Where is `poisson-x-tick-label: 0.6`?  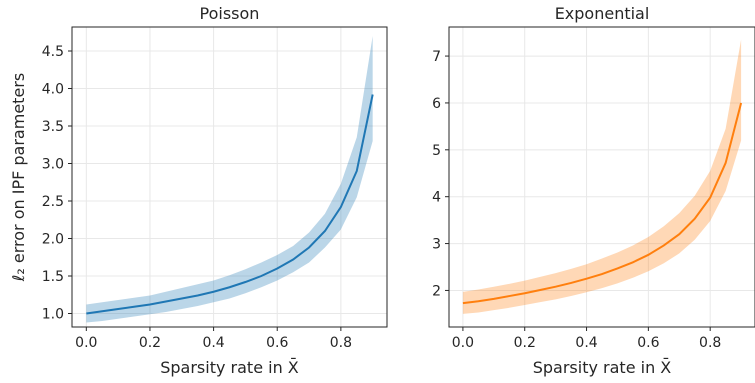 poisson-x-tick-label: 0.6 is located at coordinates (277, 343).